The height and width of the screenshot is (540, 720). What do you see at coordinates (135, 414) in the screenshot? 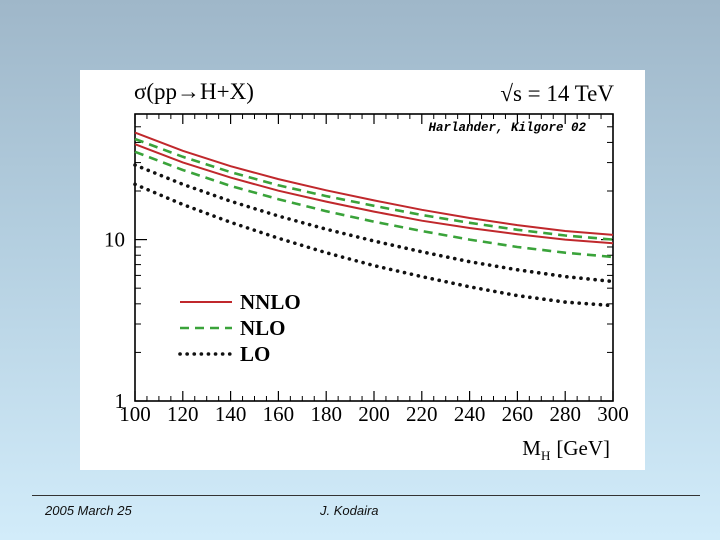
I see `x-tick-label: 100` at bounding box center [135, 414].